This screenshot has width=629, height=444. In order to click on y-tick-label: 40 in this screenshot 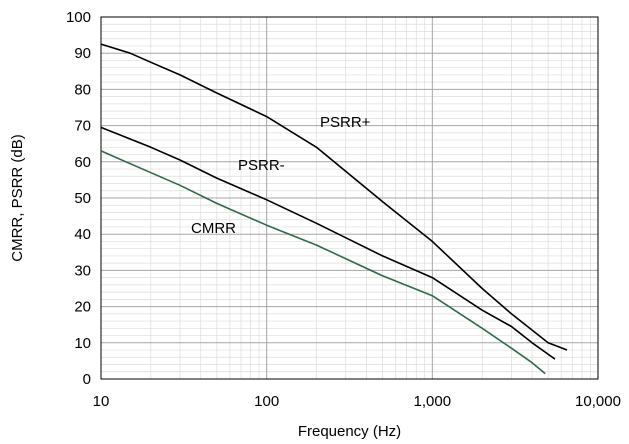, I will do `click(82, 234)`.